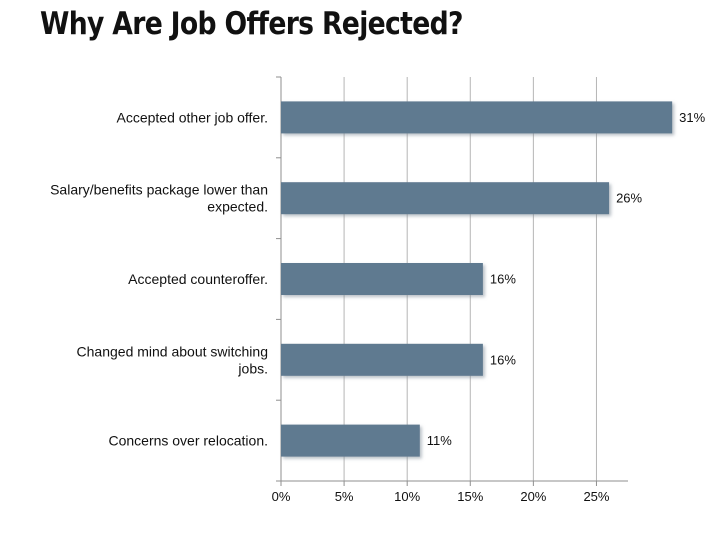 Image resolution: width=713 pixels, height=534 pixels. I want to click on x-tick-label: 20%, so click(533, 496).